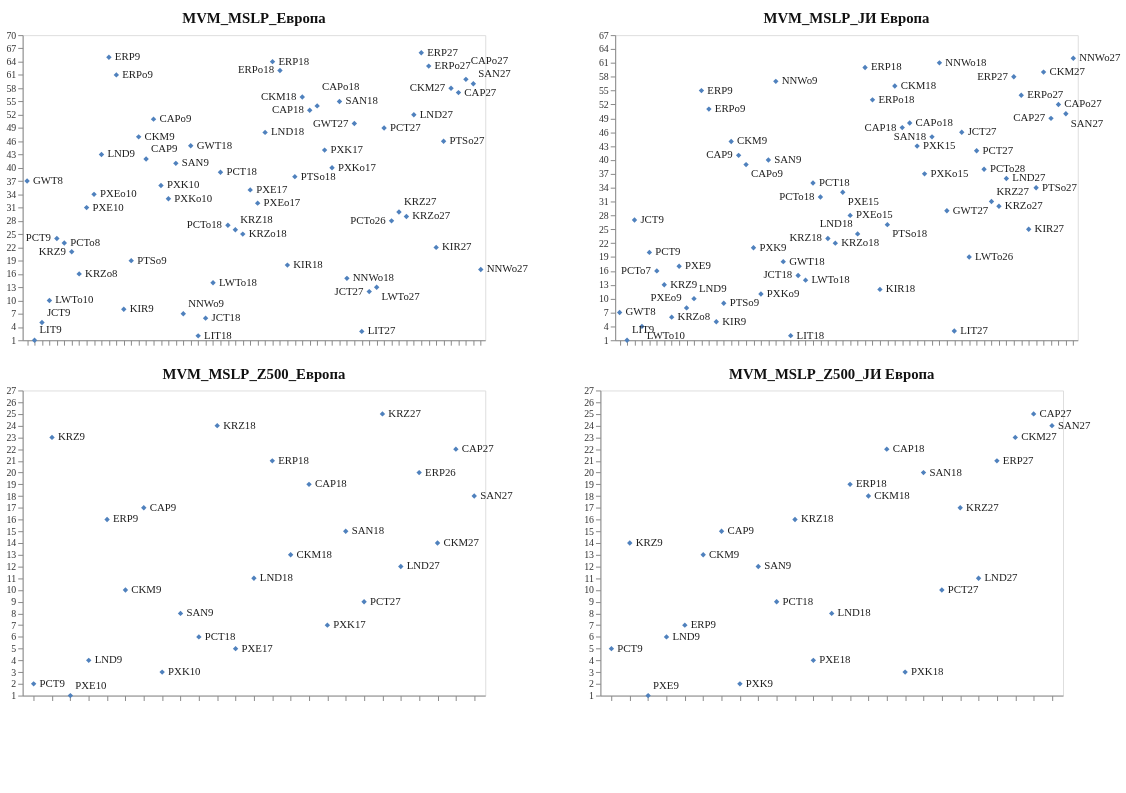 This screenshot has height=793, width=1126. I want to click on data-label: PXK9, so click(773, 246).